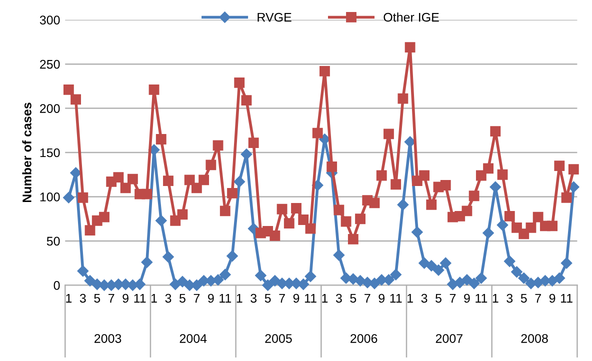 The image size is (592, 361). Describe the element at coordinates (411, 17) in the screenshot. I see `legend-label: Other IGE` at that location.